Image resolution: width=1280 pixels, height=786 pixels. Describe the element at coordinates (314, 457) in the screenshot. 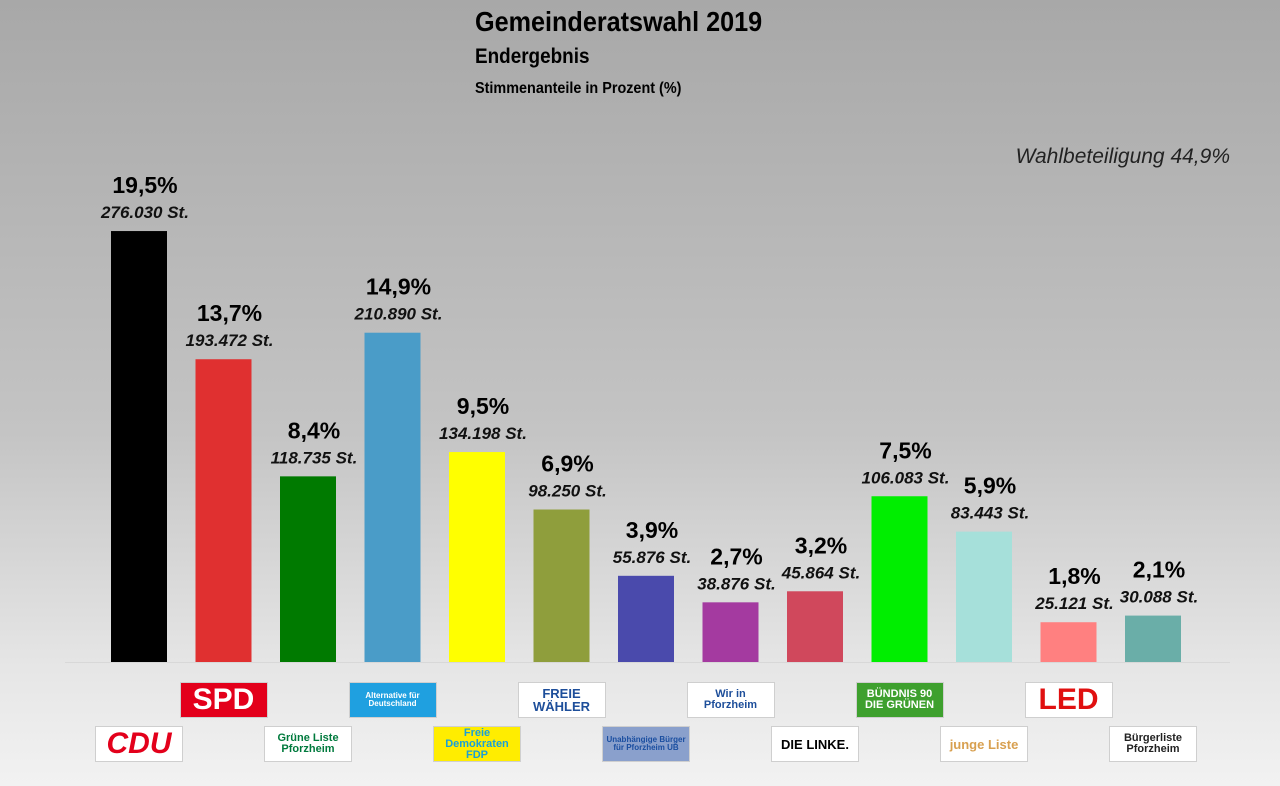

I see `bar-votes-label: 118.735 St.` at that location.